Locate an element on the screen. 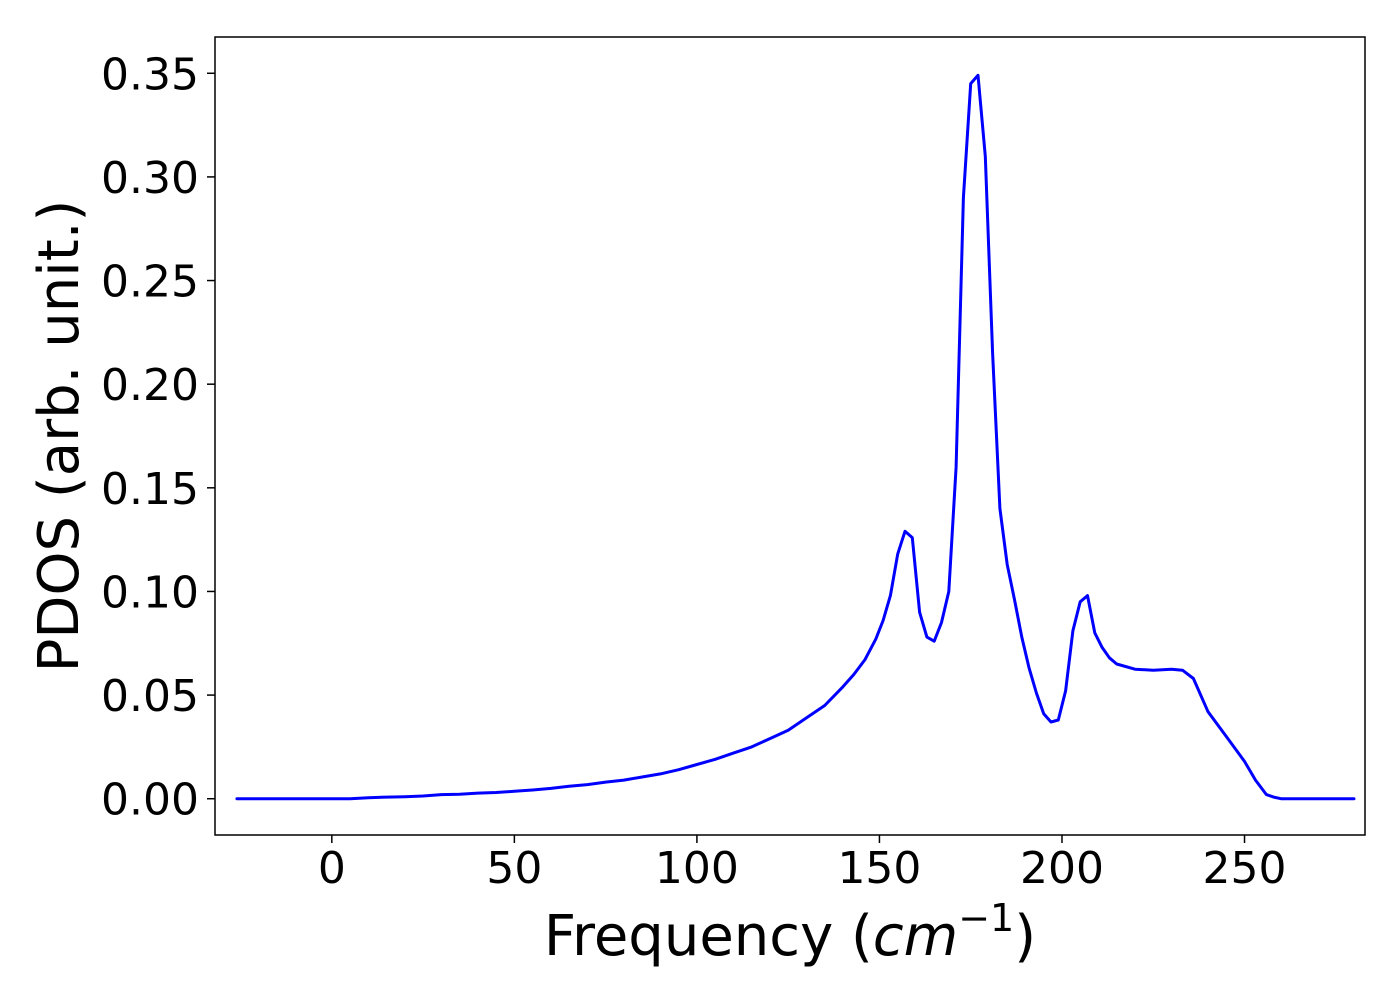 This screenshot has height=1000, width=1400. y-tick-label: 0.00 is located at coordinates (150, 800).